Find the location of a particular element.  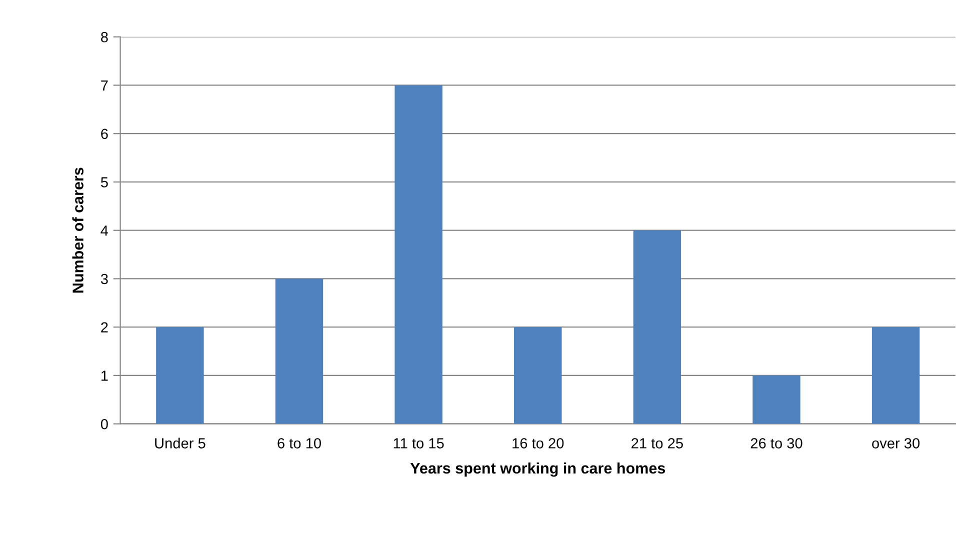

y-tick-label: 0 is located at coordinates (104, 424).